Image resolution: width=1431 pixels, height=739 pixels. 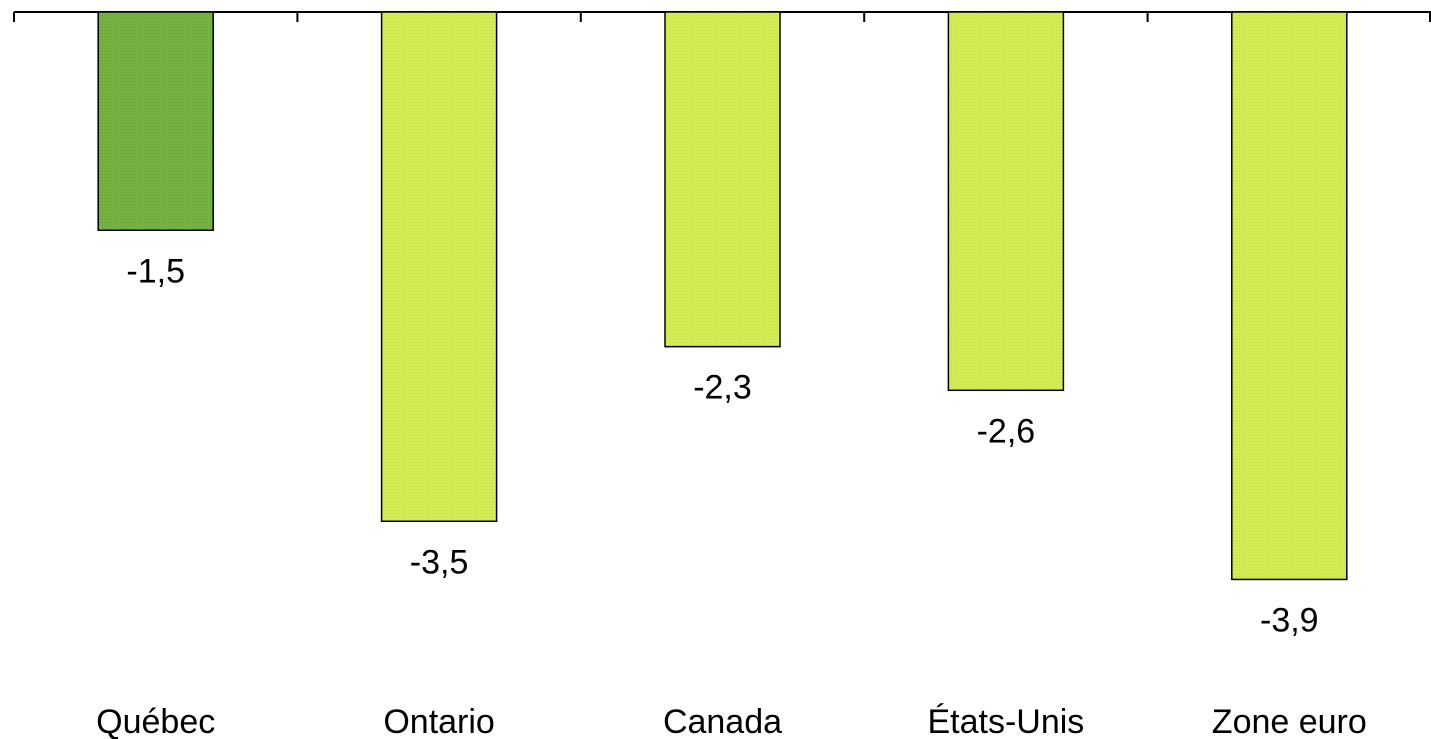 What do you see at coordinates (439, 266) in the screenshot?
I see `bar-ontario` at bounding box center [439, 266].